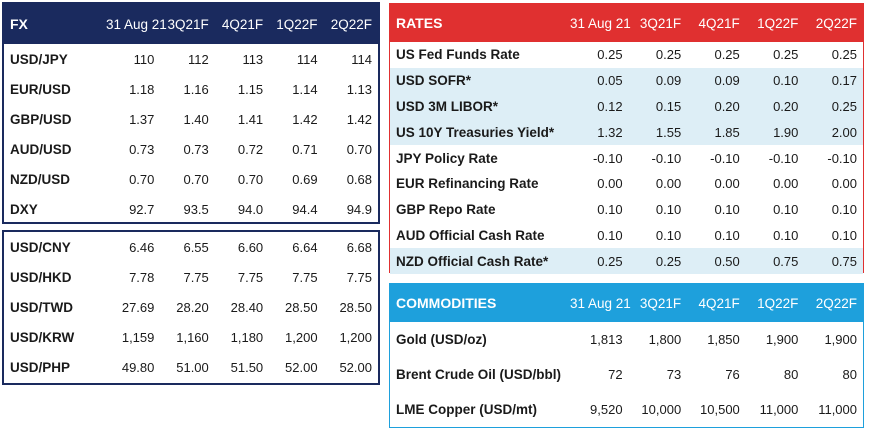  I want to click on cell-value: 1.18, so click(142, 89).